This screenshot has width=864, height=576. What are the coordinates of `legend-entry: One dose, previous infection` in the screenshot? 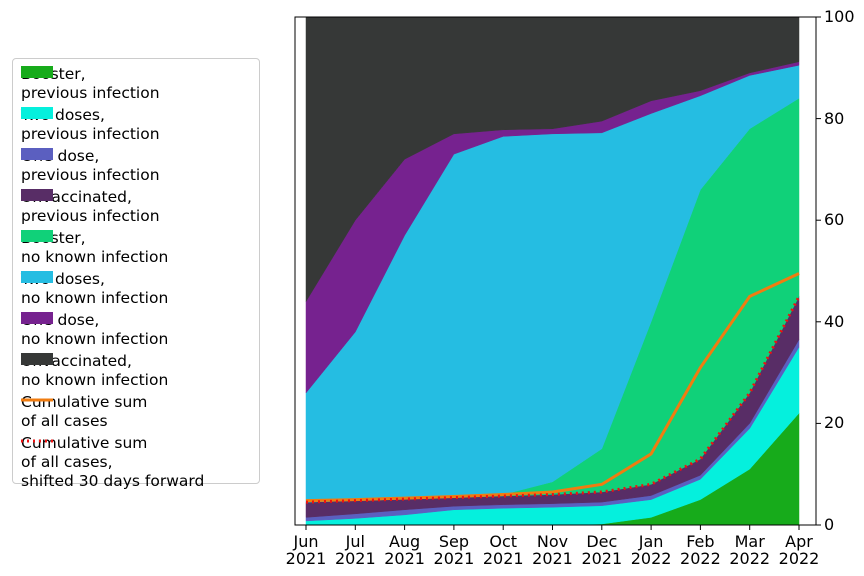 It's located at (90, 166).